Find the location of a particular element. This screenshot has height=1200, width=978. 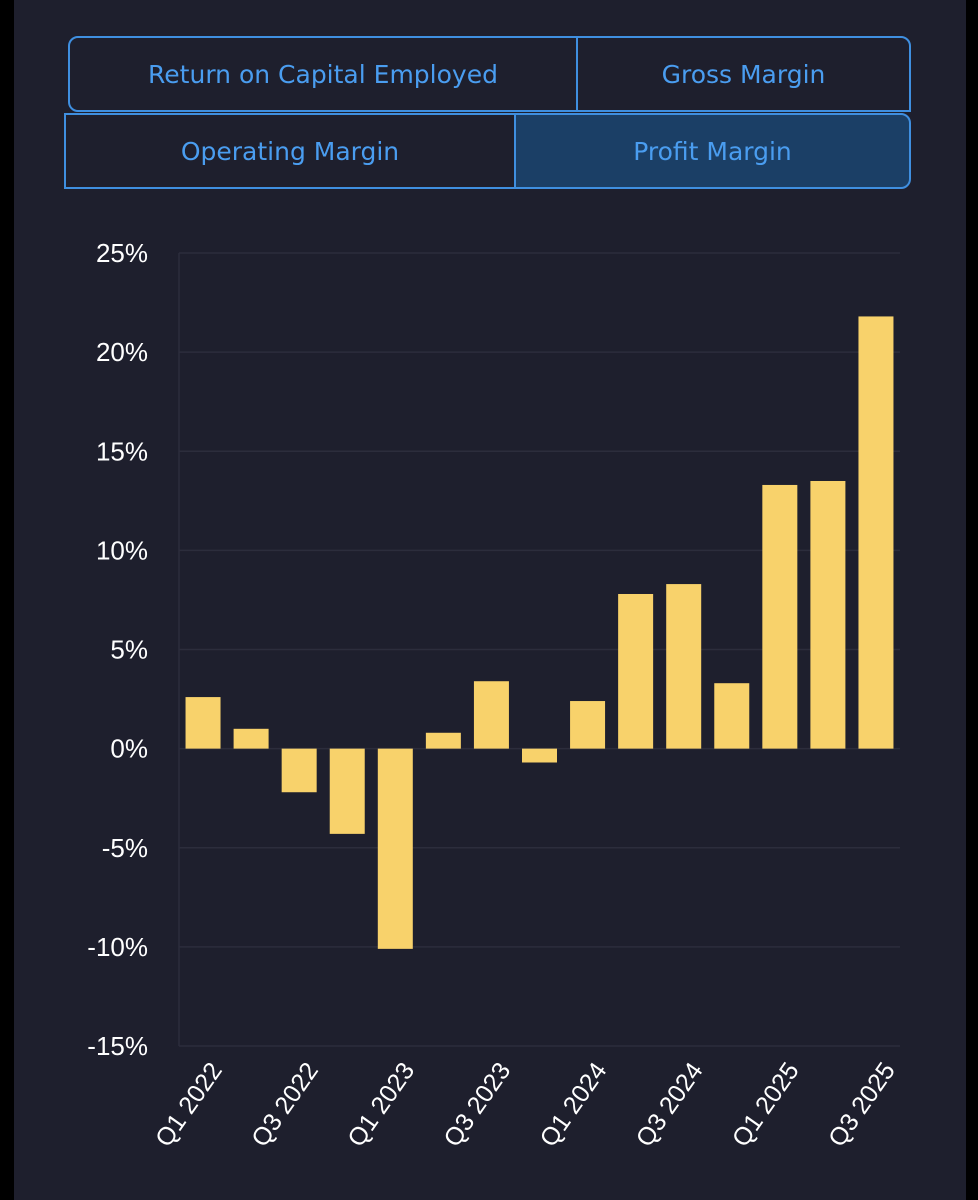

x-tick-label: Q3 2022 is located at coordinates (285, 1104).